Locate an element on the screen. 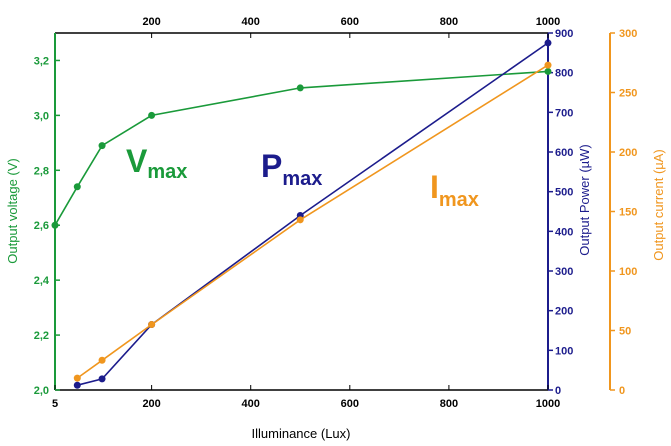  current-tick-label: 250 is located at coordinates (628, 94).